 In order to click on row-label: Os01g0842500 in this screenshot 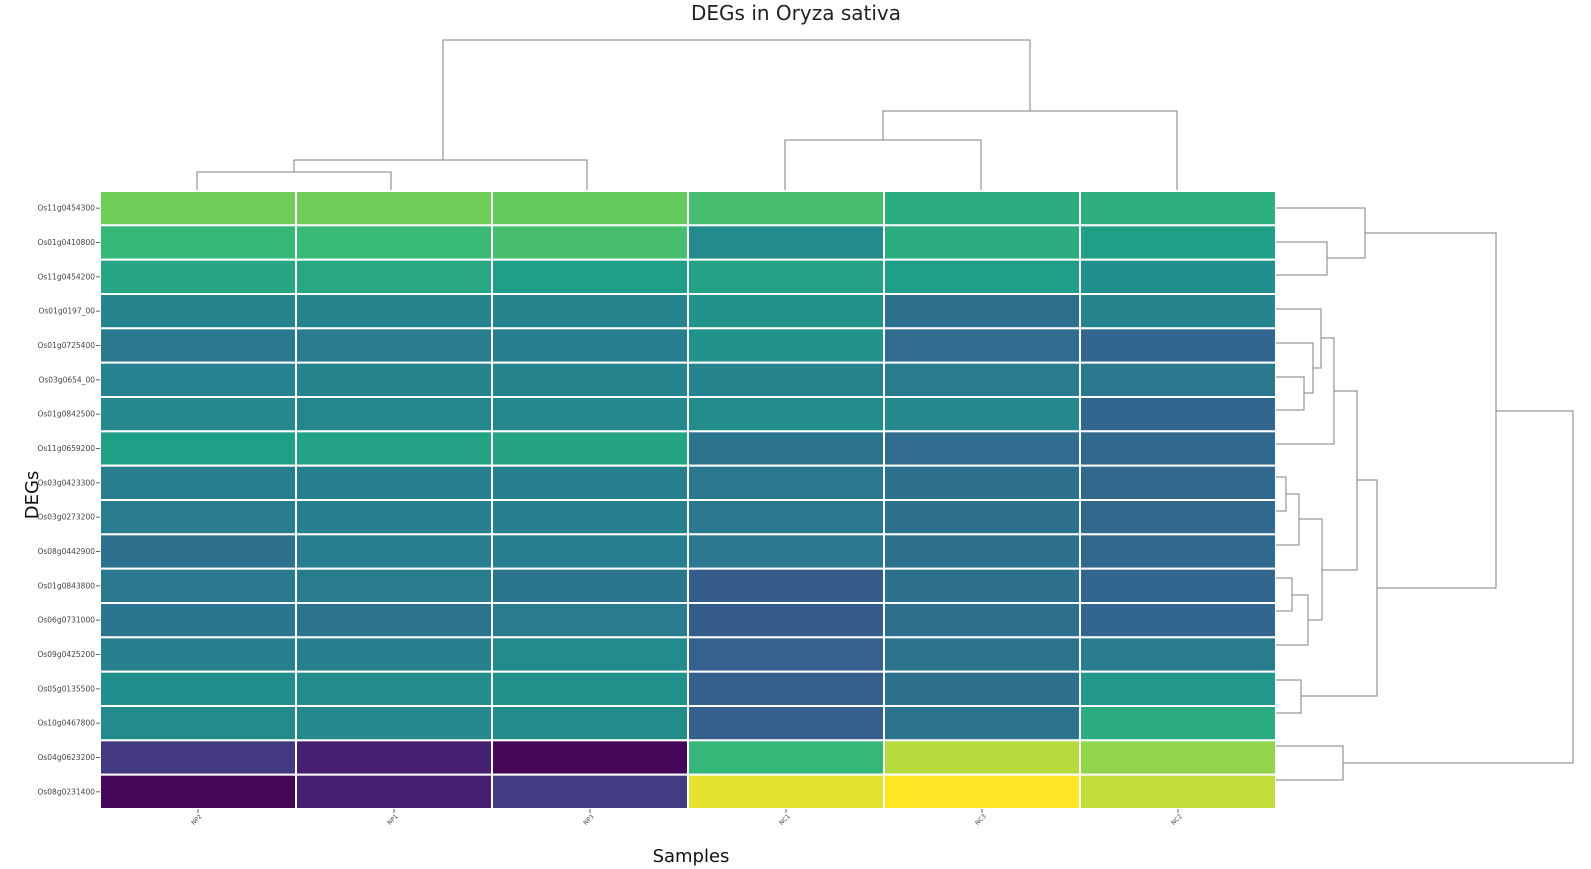, I will do `click(66, 414)`.